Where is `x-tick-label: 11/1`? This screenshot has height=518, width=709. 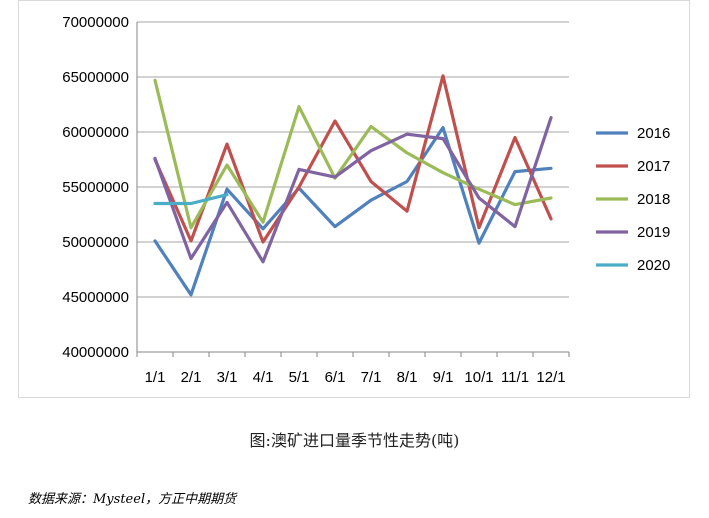 x-tick-label: 11/1 is located at coordinates (515, 377).